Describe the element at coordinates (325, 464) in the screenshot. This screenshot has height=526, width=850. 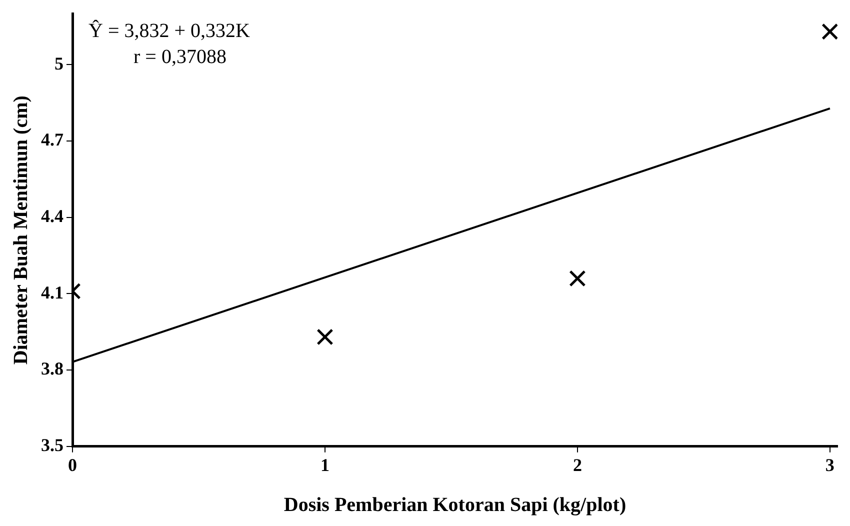
I see `x-tick-label: 1` at that location.